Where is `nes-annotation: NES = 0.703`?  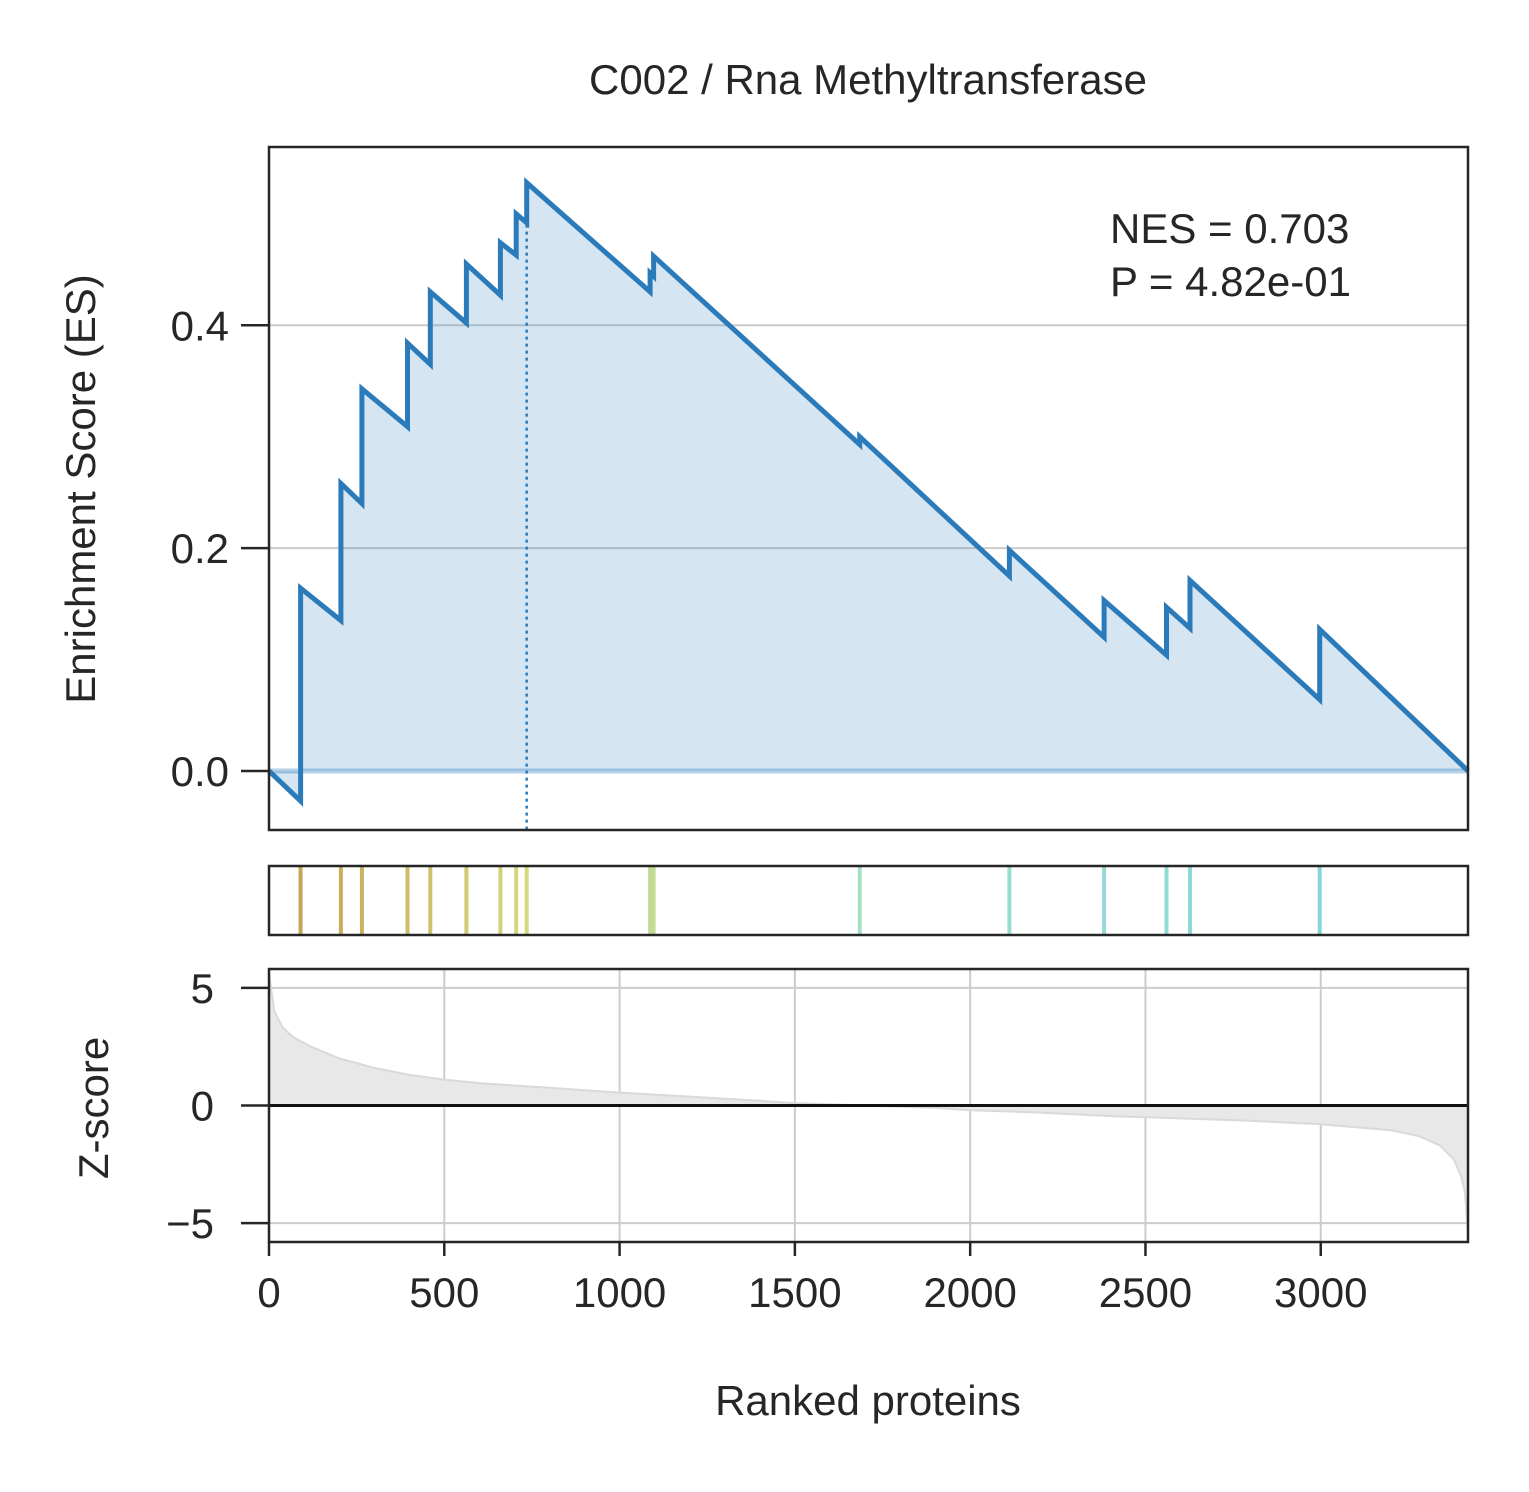
nes-annotation: NES = 0.703 is located at coordinates (1229, 228).